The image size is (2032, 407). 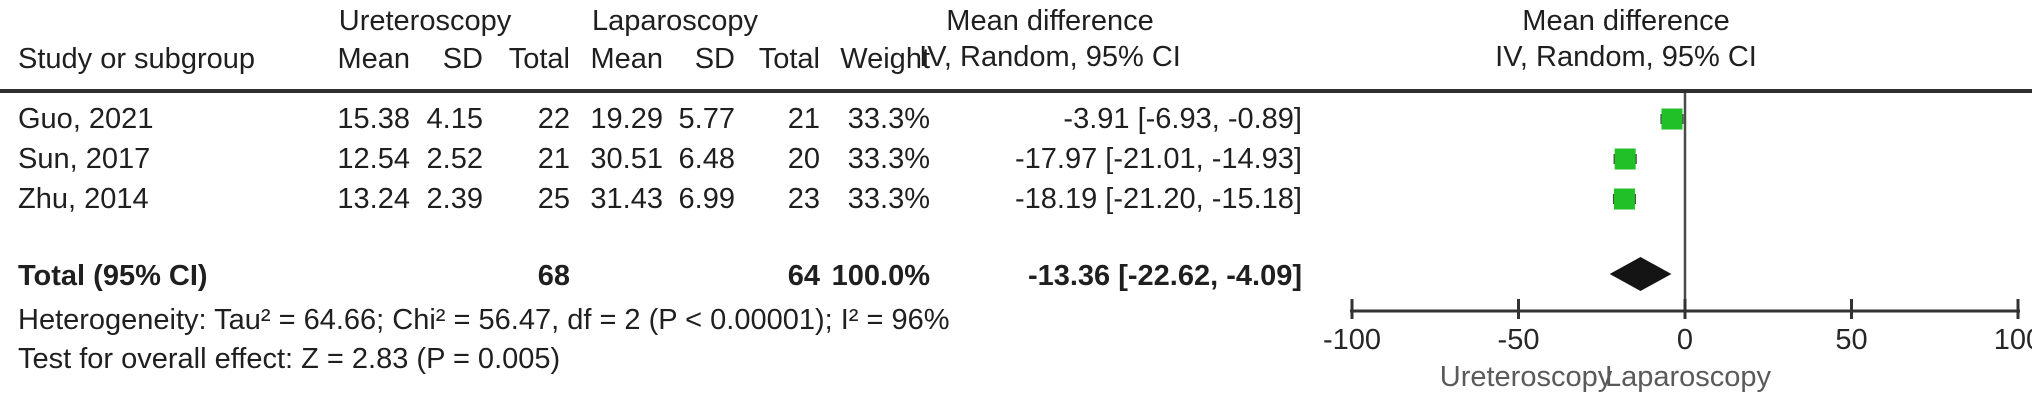 What do you see at coordinates (425, 21) in the screenshot?
I see `group-header-ureteroscopy: Ureteroscopy` at bounding box center [425, 21].